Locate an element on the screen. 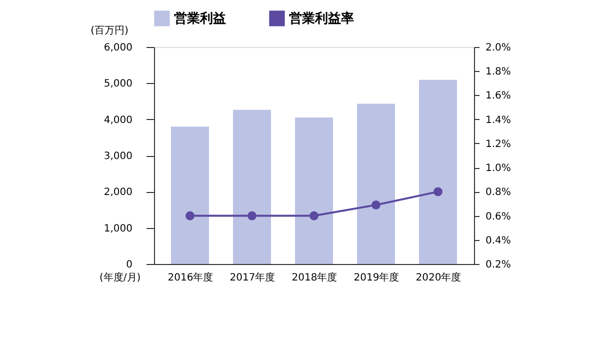 Image resolution: width=598 pixels, height=340 pixels. y-tick-label: 6,000 is located at coordinates (118, 48).